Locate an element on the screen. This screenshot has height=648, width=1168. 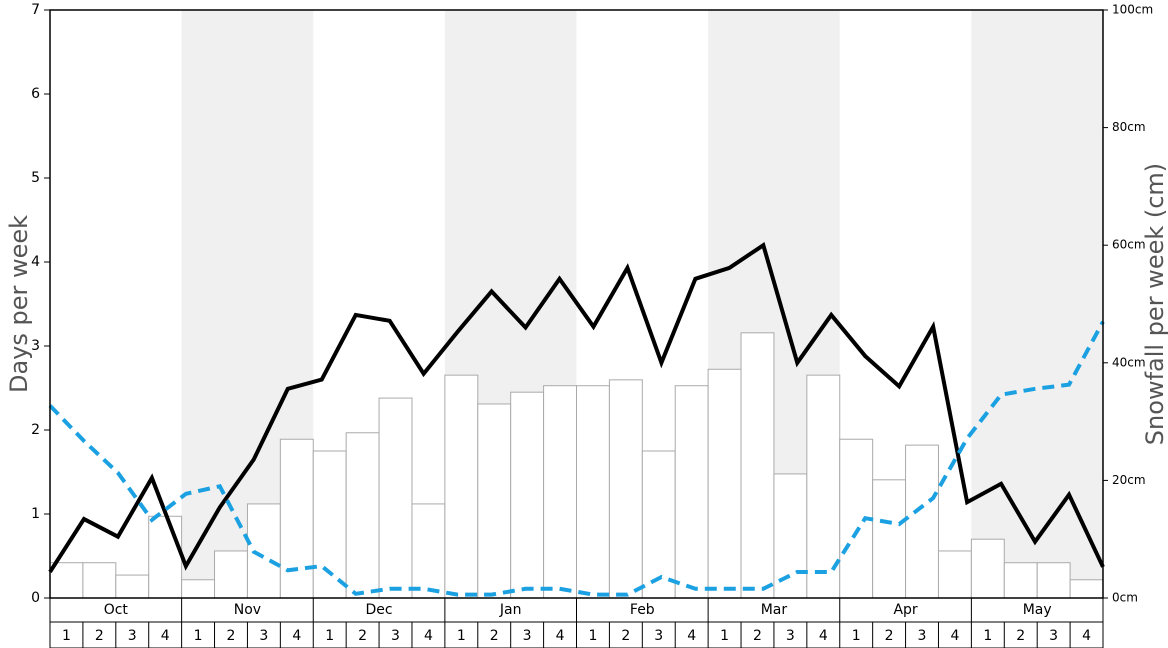
month-label: Jan is located at coordinates (510, 610).